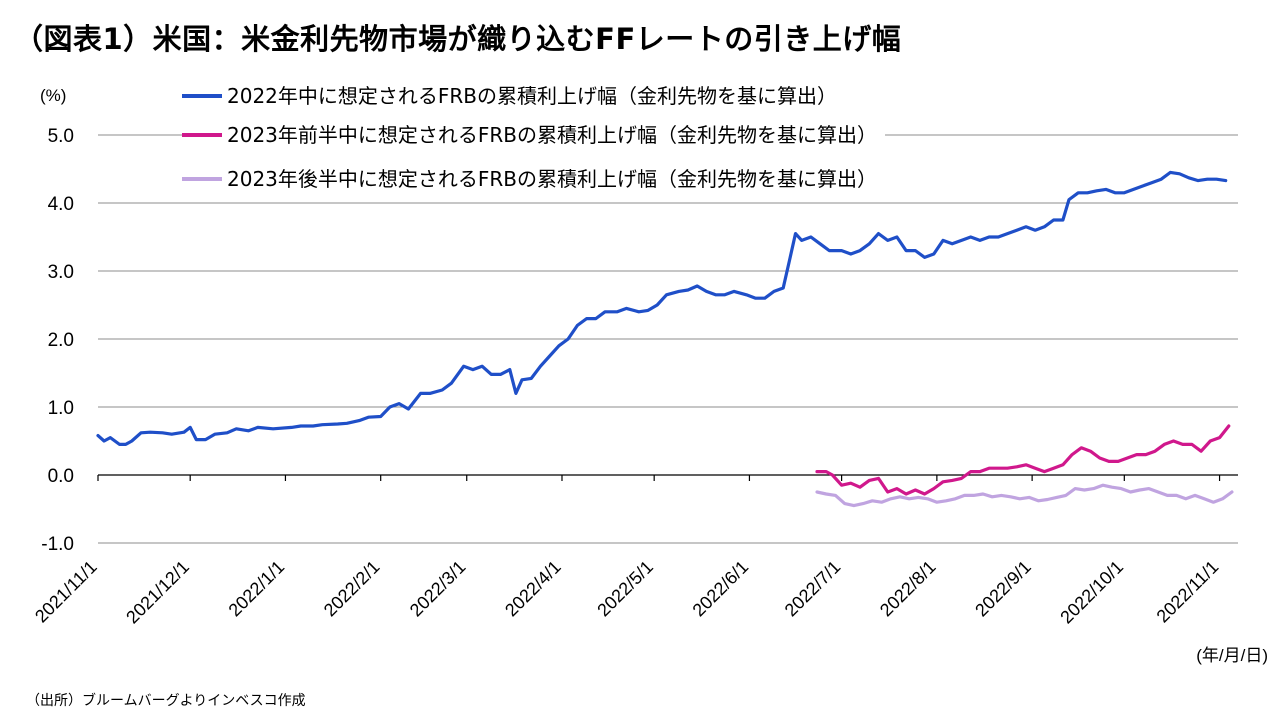 The width and height of the screenshot is (1280, 720). I want to click on y-axis-unit: (%), so click(53, 95).